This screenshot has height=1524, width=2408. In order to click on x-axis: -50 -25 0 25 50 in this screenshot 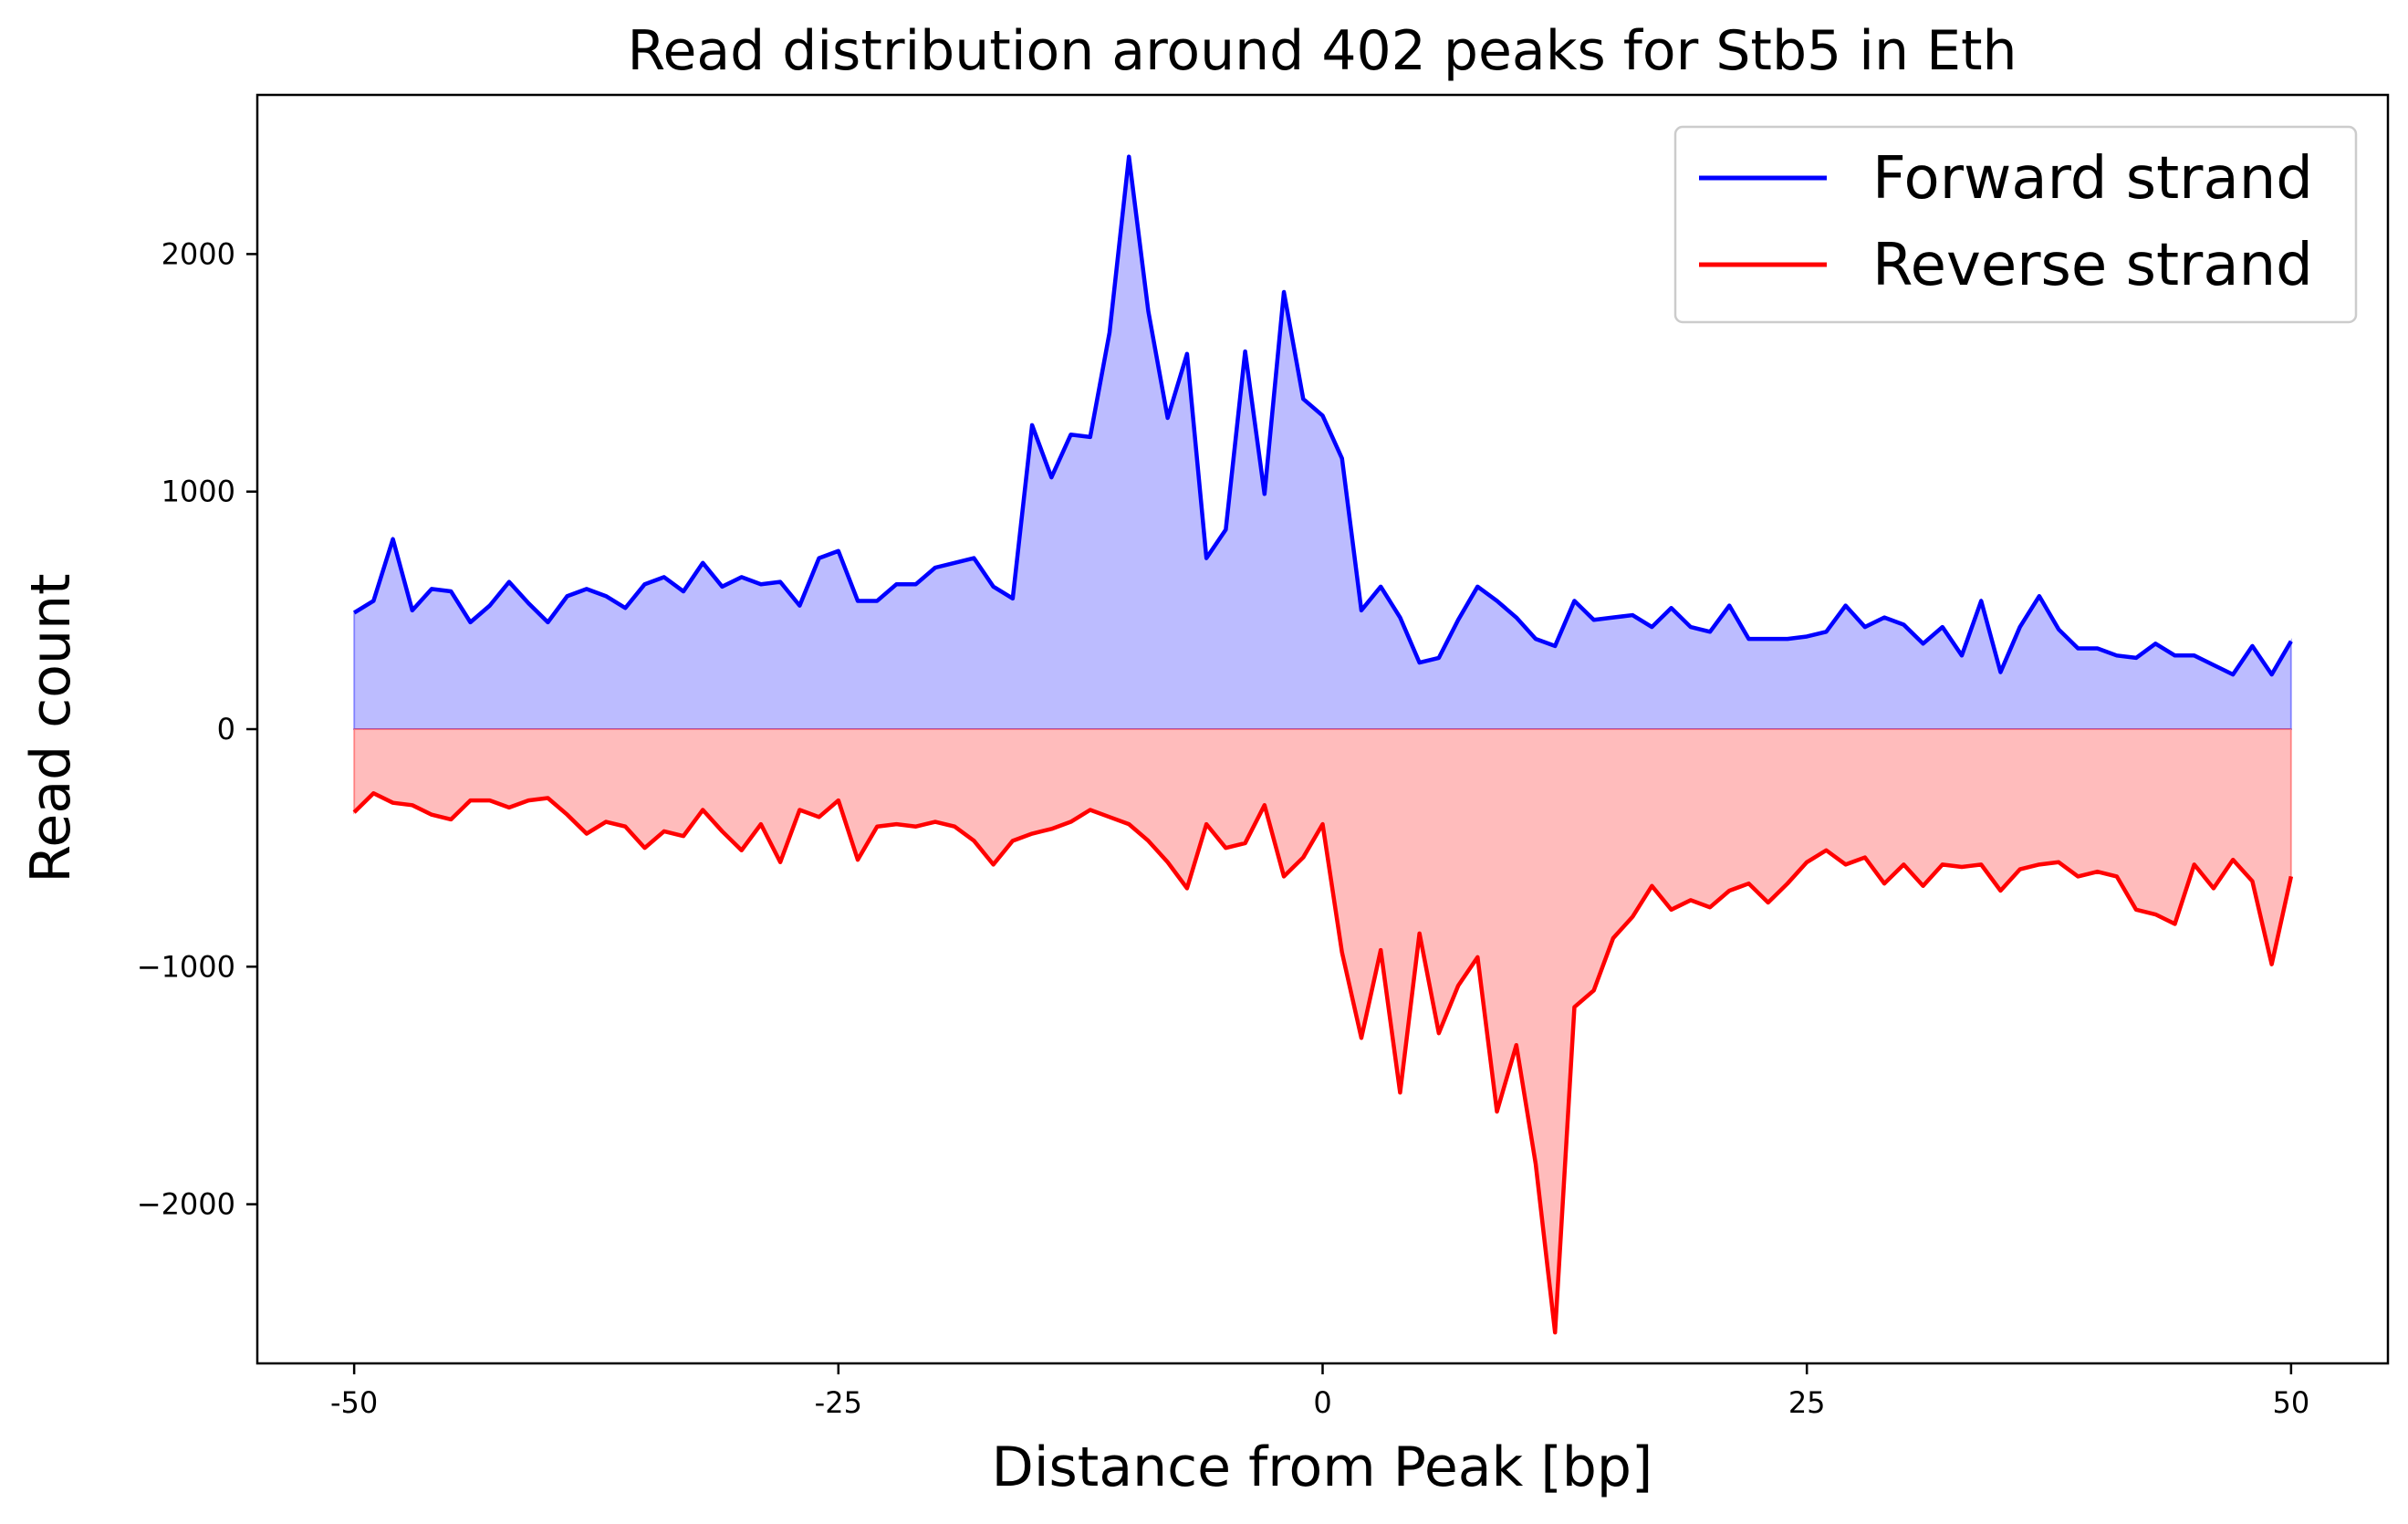, I will do `click(1319, 1391)`.